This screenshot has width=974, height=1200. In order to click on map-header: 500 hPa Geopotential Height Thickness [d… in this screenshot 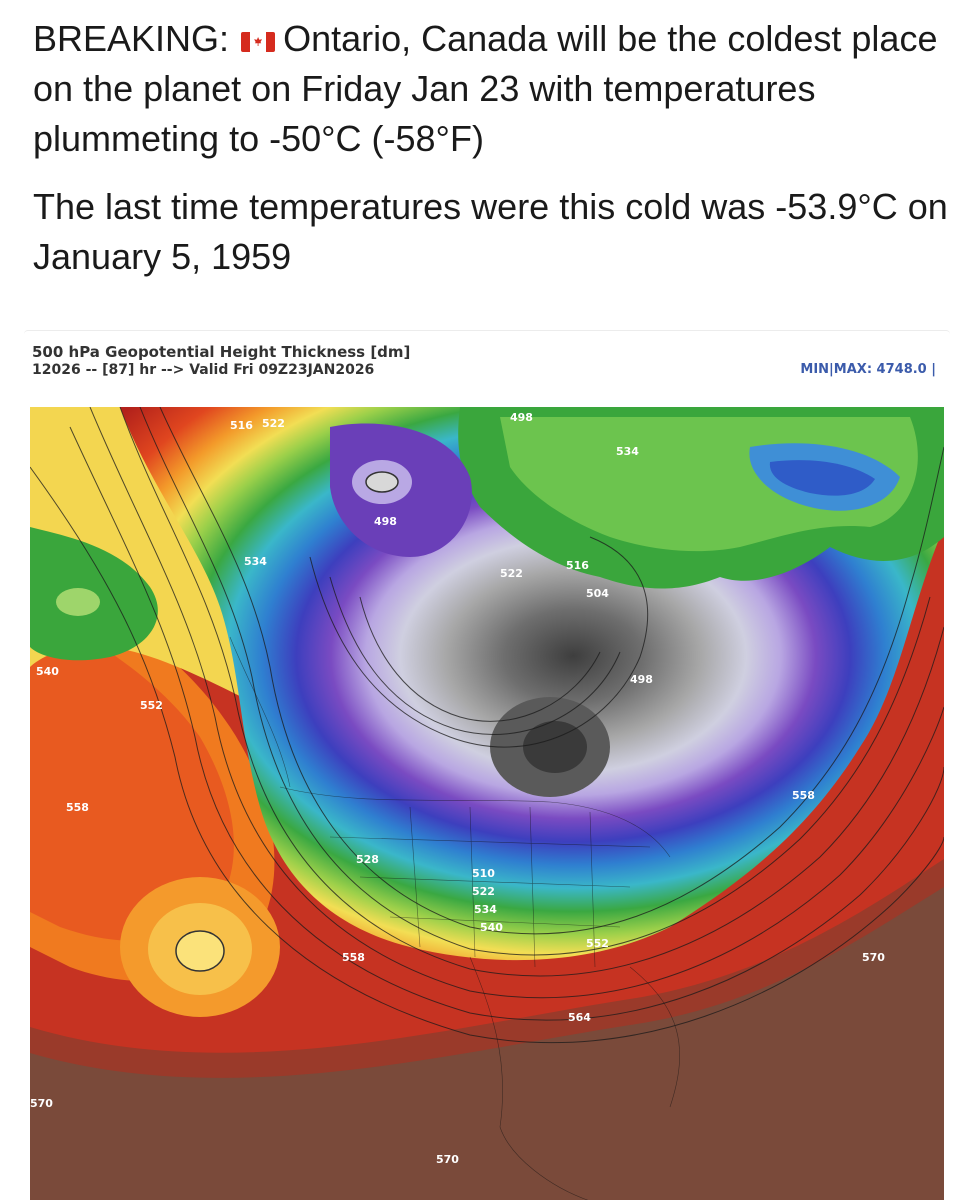, I will do `click(487, 369)`.